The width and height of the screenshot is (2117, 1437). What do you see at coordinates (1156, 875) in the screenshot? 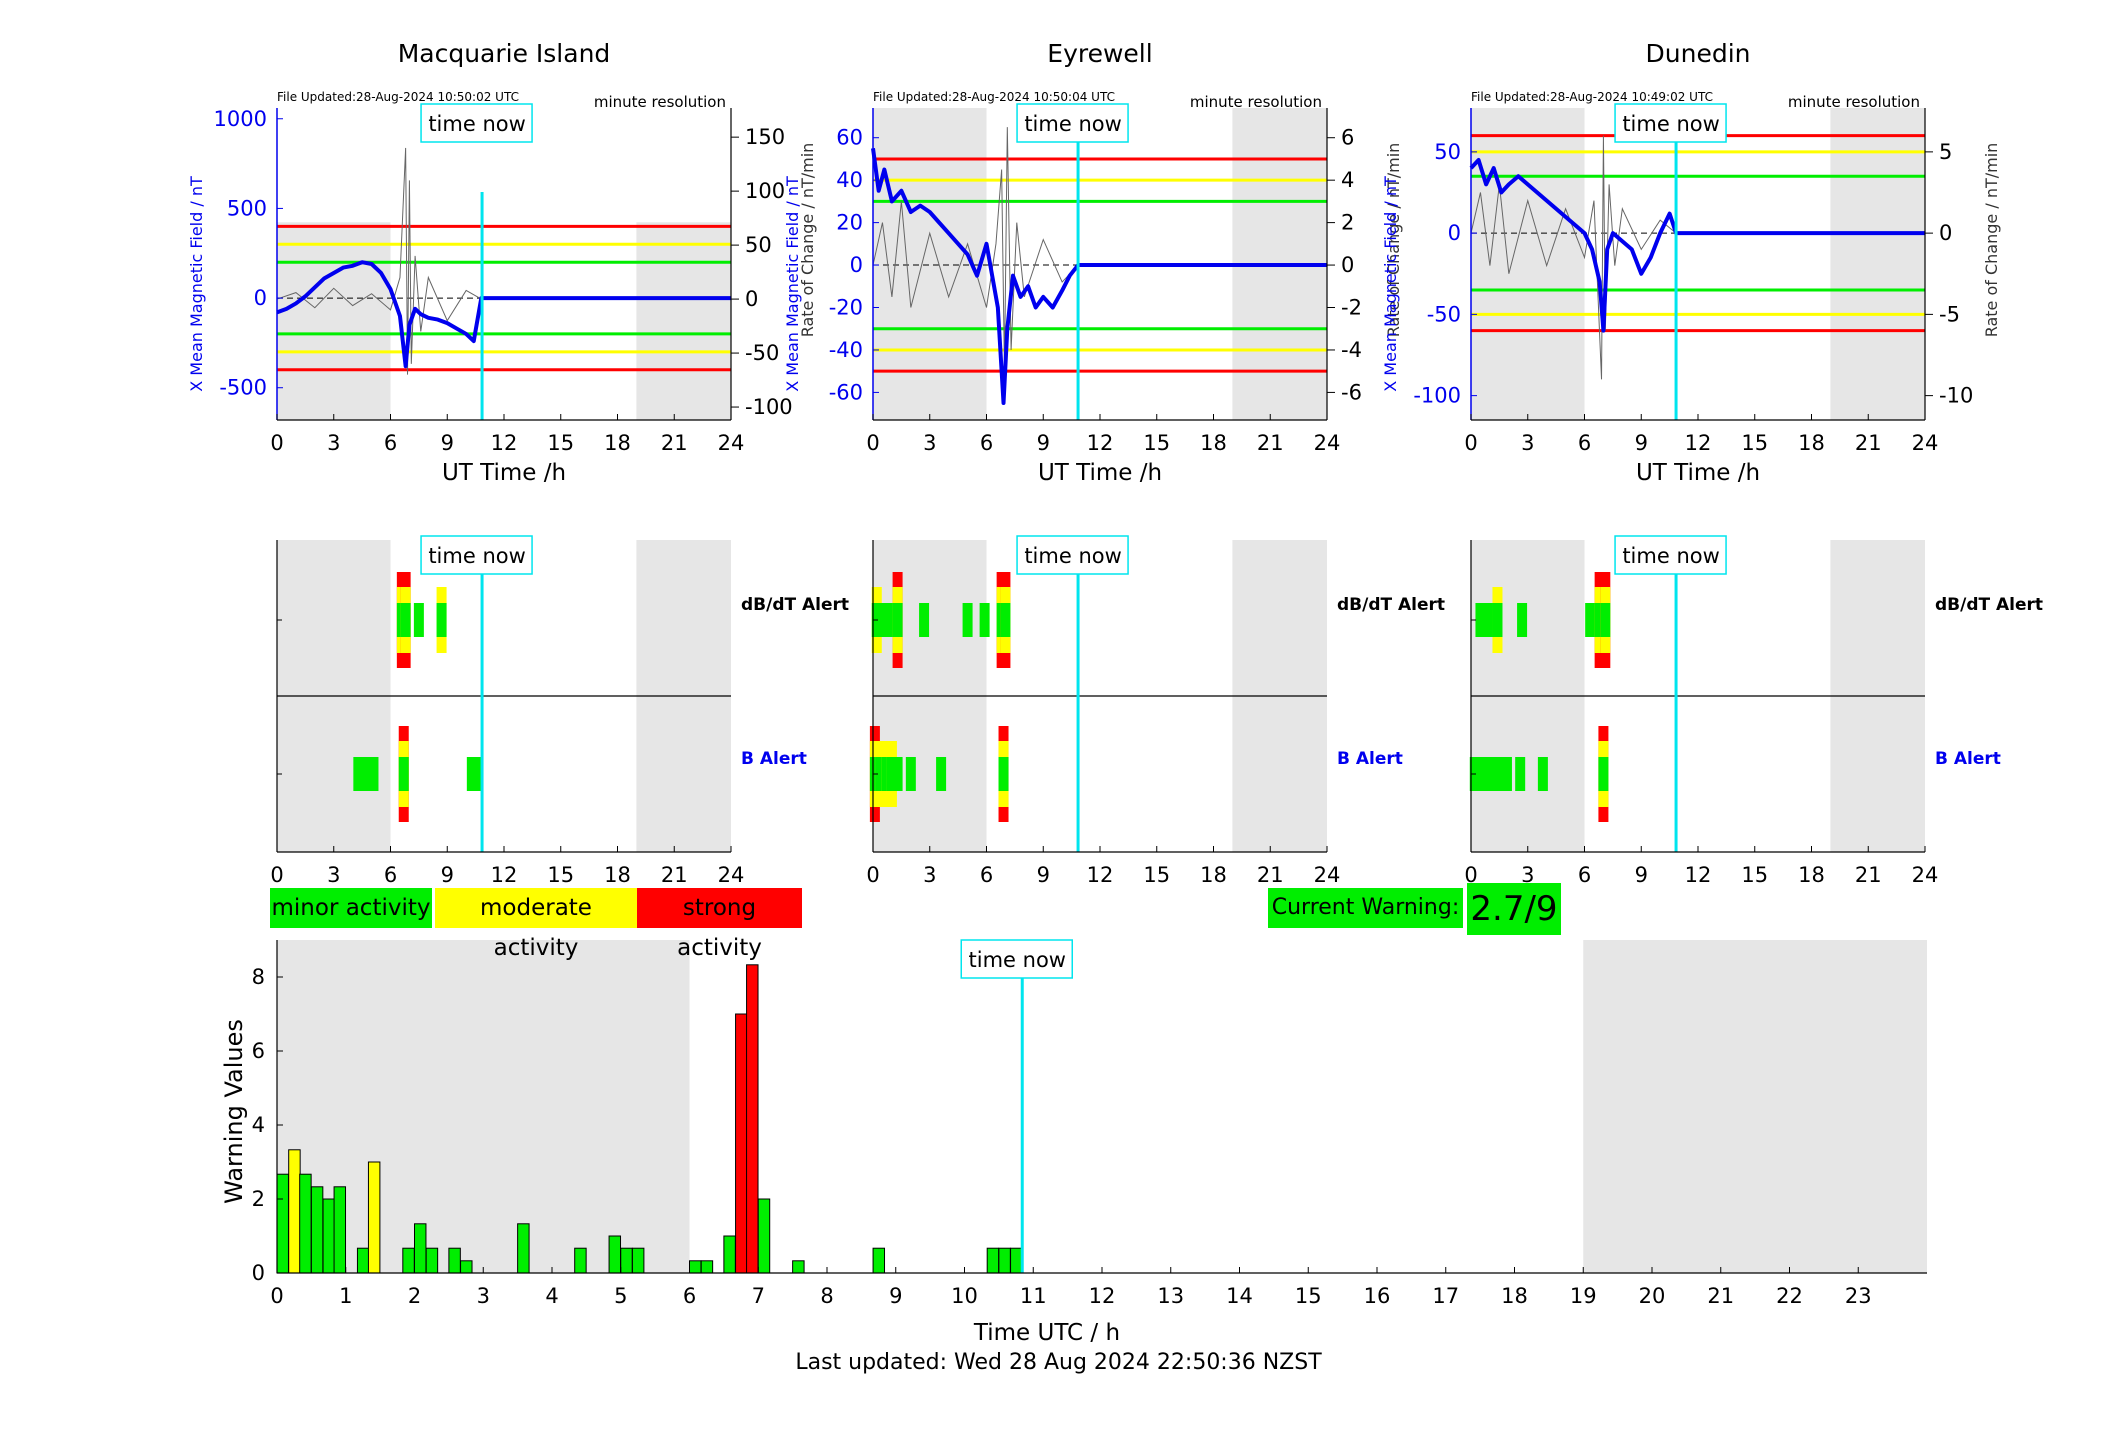
I see `x-tick-label: 15` at bounding box center [1156, 875].